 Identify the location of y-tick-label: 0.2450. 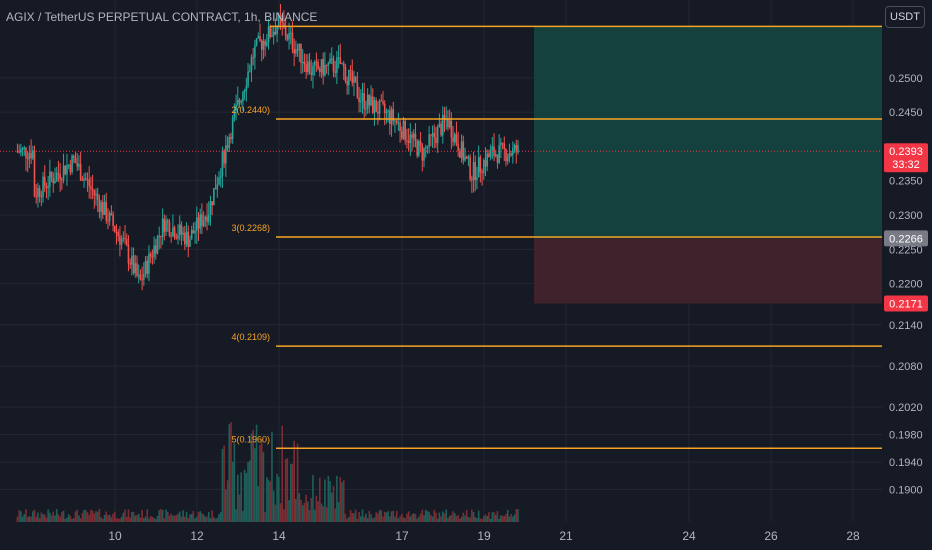
(906, 113).